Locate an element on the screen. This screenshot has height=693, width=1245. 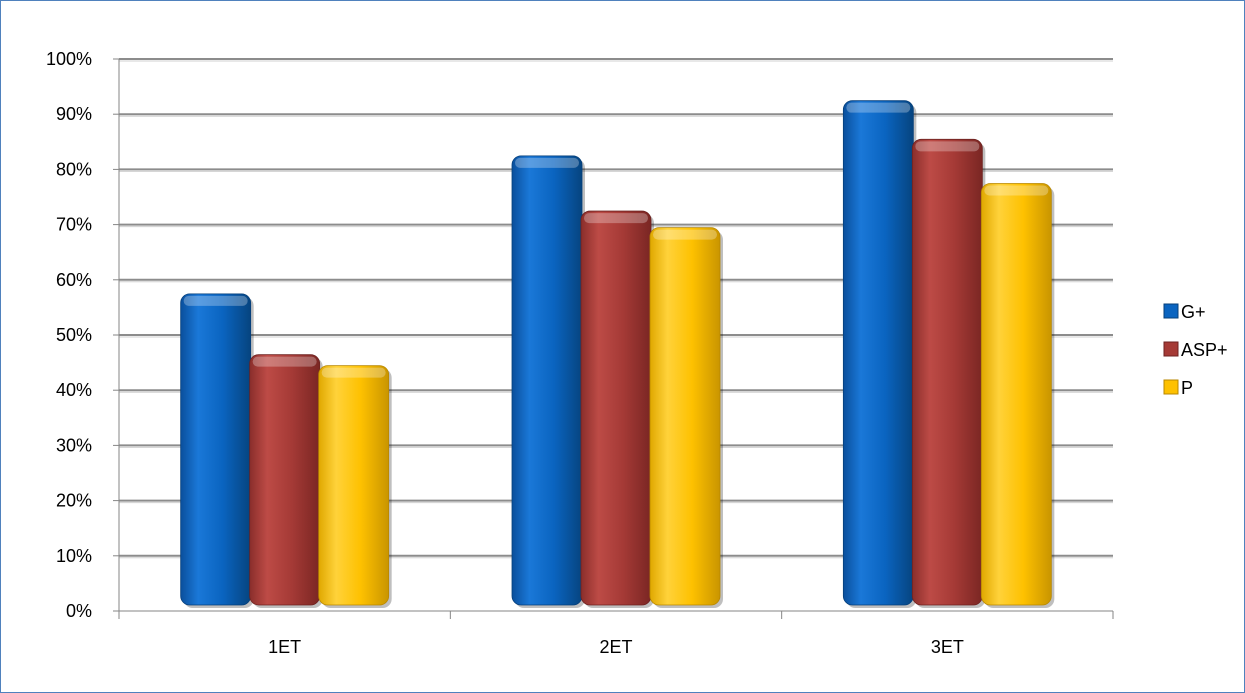
y-tick-label: 70% is located at coordinates (74, 225).